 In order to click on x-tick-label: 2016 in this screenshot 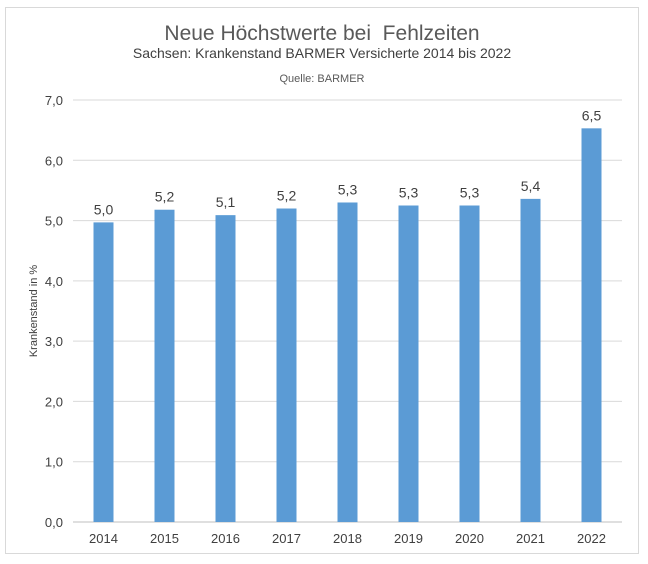, I will do `click(225, 538)`.